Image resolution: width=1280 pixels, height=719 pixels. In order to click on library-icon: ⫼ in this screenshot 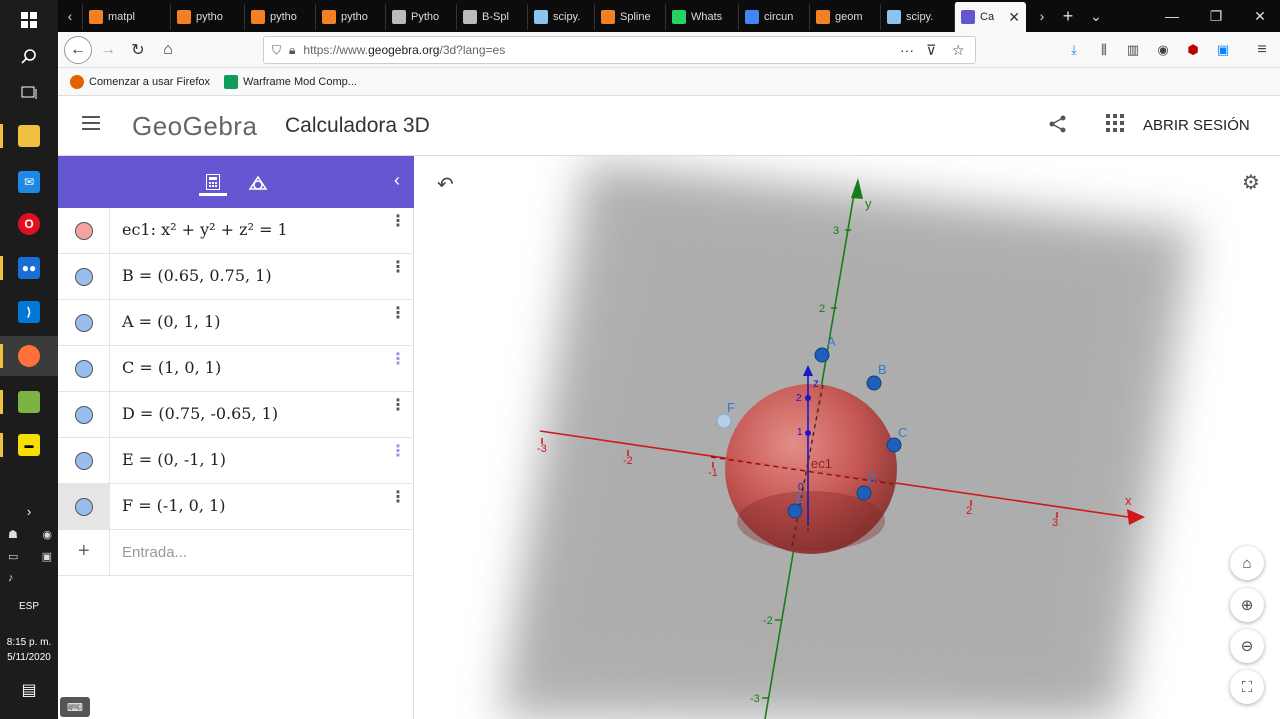, I will do `click(1104, 49)`.